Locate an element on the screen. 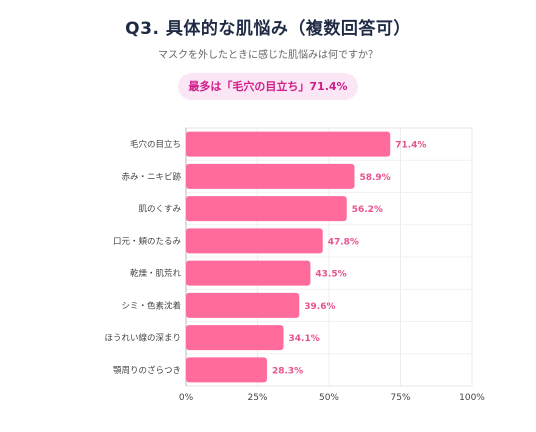 The width and height of the screenshot is (536, 432). x-tick-label: 25% is located at coordinates (257, 398).